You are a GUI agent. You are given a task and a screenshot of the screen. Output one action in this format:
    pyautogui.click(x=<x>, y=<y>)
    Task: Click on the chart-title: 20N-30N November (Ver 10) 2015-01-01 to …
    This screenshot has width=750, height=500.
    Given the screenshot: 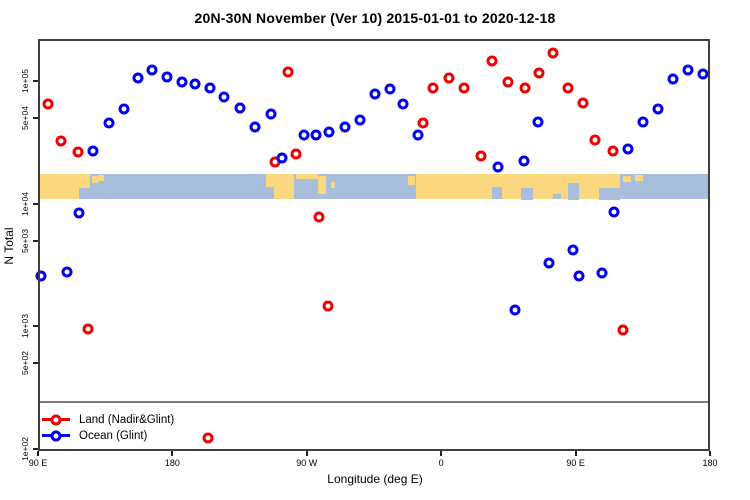 What is the action you would take?
    pyautogui.click(x=375, y=18)
    